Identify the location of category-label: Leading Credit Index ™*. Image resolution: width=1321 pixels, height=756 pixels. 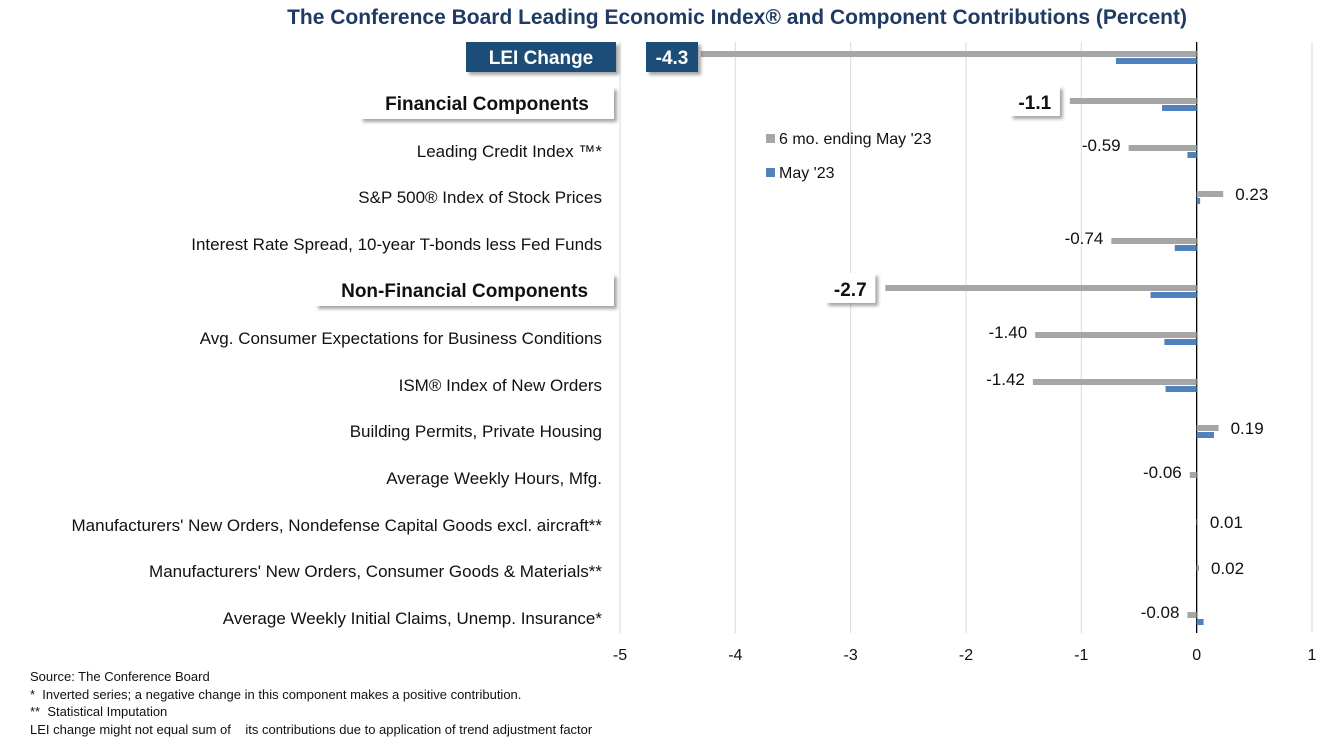
(510, 151).